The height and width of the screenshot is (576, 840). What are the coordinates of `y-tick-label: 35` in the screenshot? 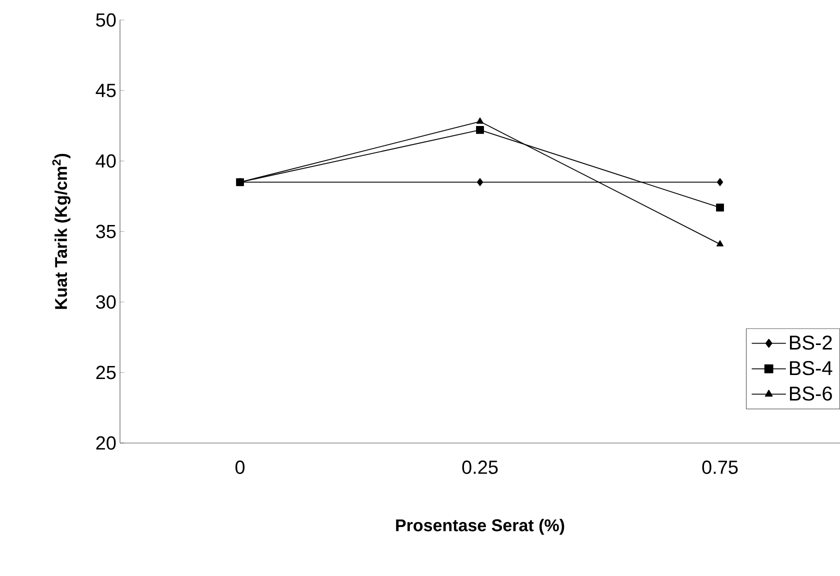 It's located at (106, 231).